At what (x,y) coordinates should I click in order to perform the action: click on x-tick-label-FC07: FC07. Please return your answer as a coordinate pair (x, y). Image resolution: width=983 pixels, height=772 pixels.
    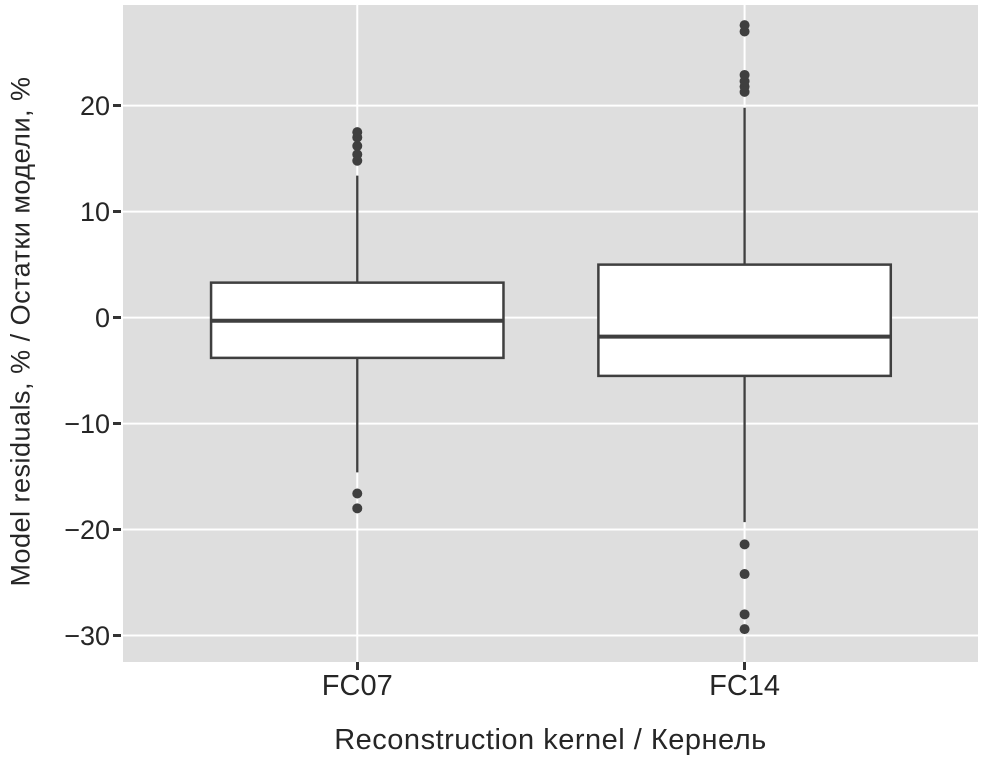
    Looking at the image, I should click on (357, 686).